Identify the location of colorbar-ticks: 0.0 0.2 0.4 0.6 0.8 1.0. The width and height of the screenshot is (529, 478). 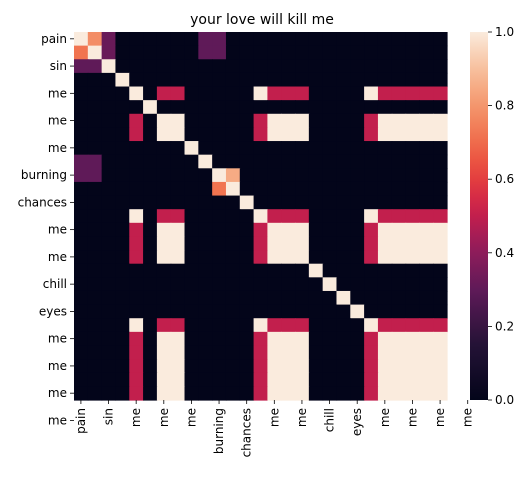
(501, 216).